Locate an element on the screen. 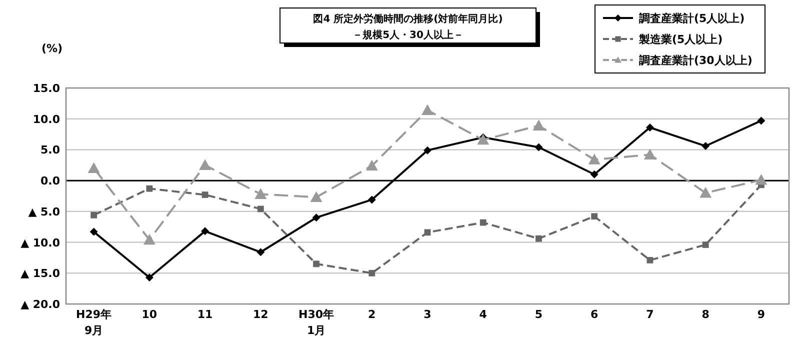 Image resolution: width=800 pixels, height=347 pixels. y-axis-title: (%) is located at coordinates (52, 48).